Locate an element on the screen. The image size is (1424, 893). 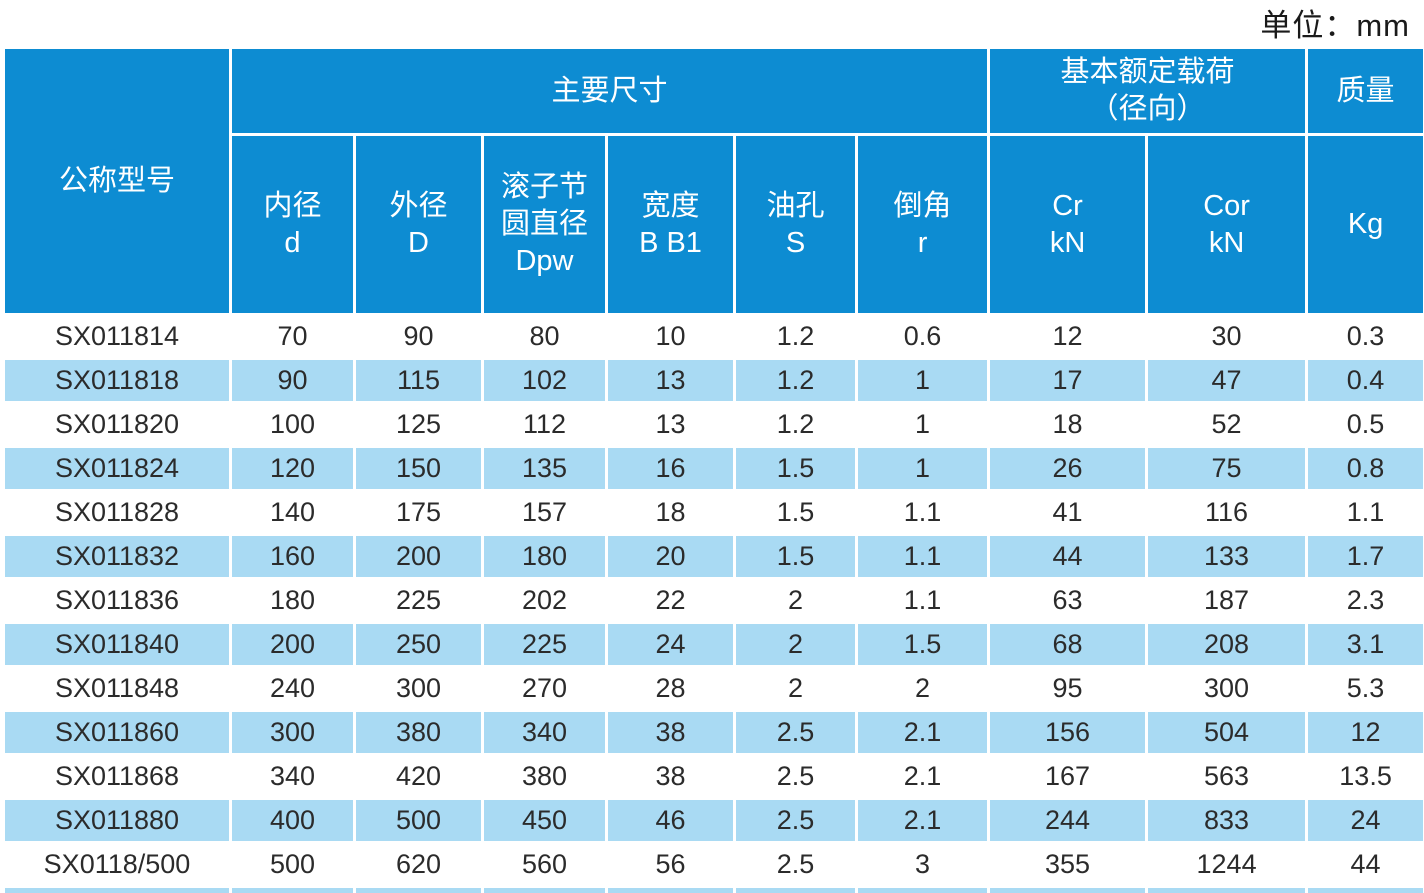
data-cell: 150 is located at coordinates (418, 468).